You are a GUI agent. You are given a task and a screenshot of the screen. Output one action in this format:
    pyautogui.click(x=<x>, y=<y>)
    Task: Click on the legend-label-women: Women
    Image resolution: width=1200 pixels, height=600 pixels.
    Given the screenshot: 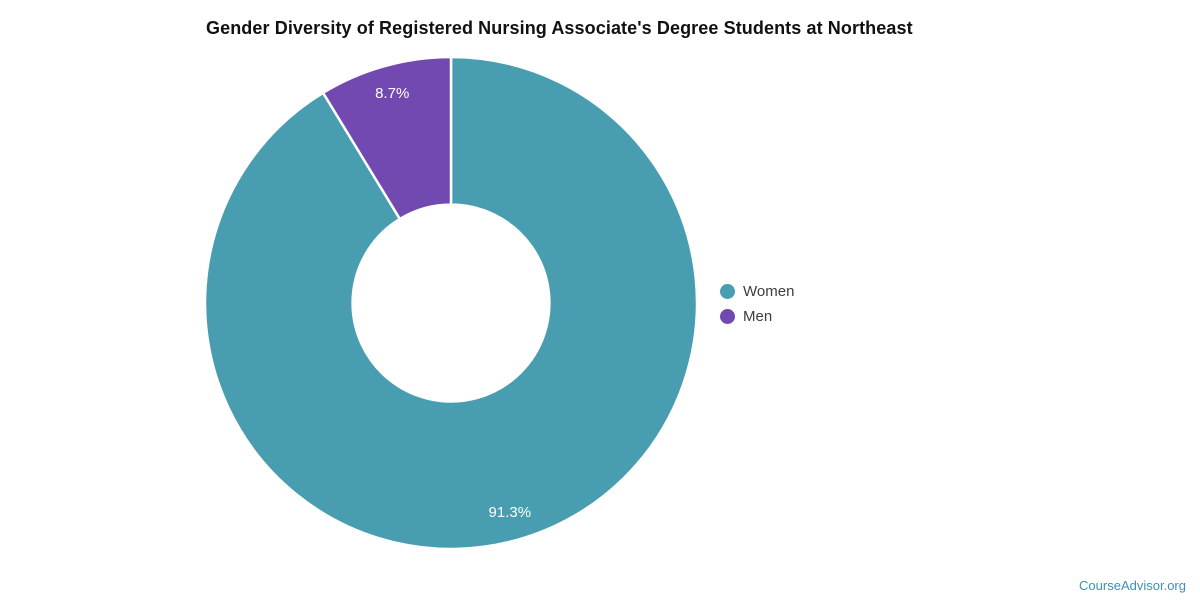 What is the action you would take?
    pyautogui.click(x=769, y=291)
    